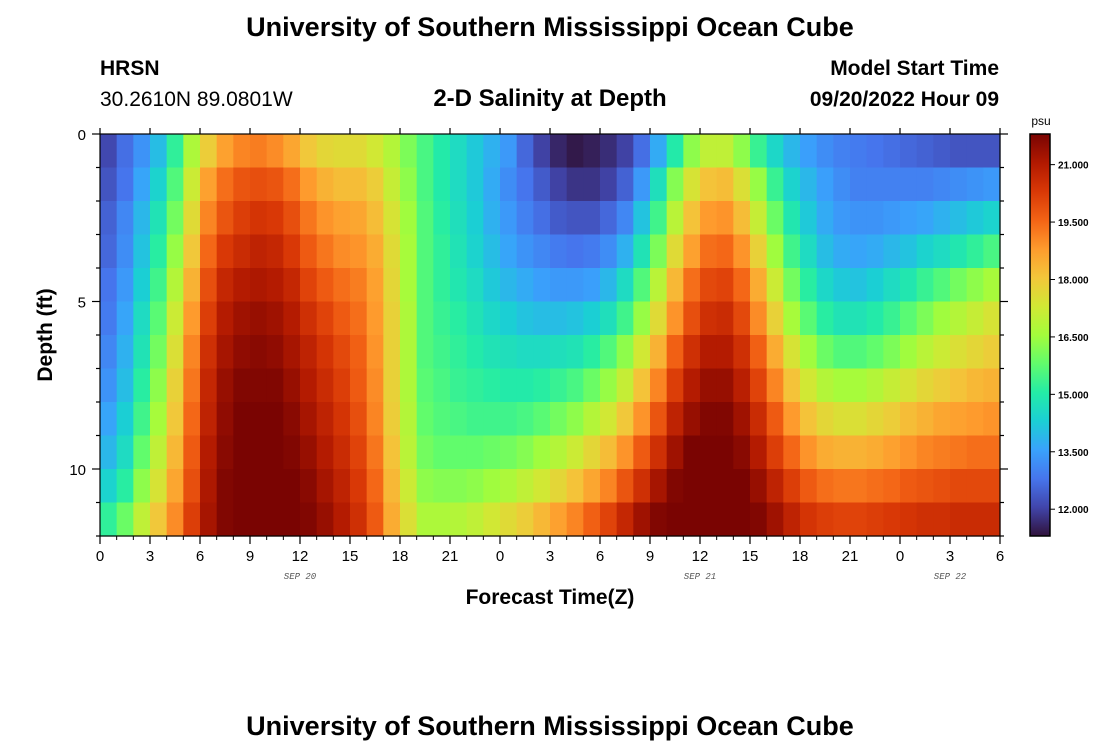 The height and width of the screenshot is (750, 1100). What do you see at coordinates (700, 577) in the screenshot?
I see `date-label: SEP 21` at bounding box center [700, 577].